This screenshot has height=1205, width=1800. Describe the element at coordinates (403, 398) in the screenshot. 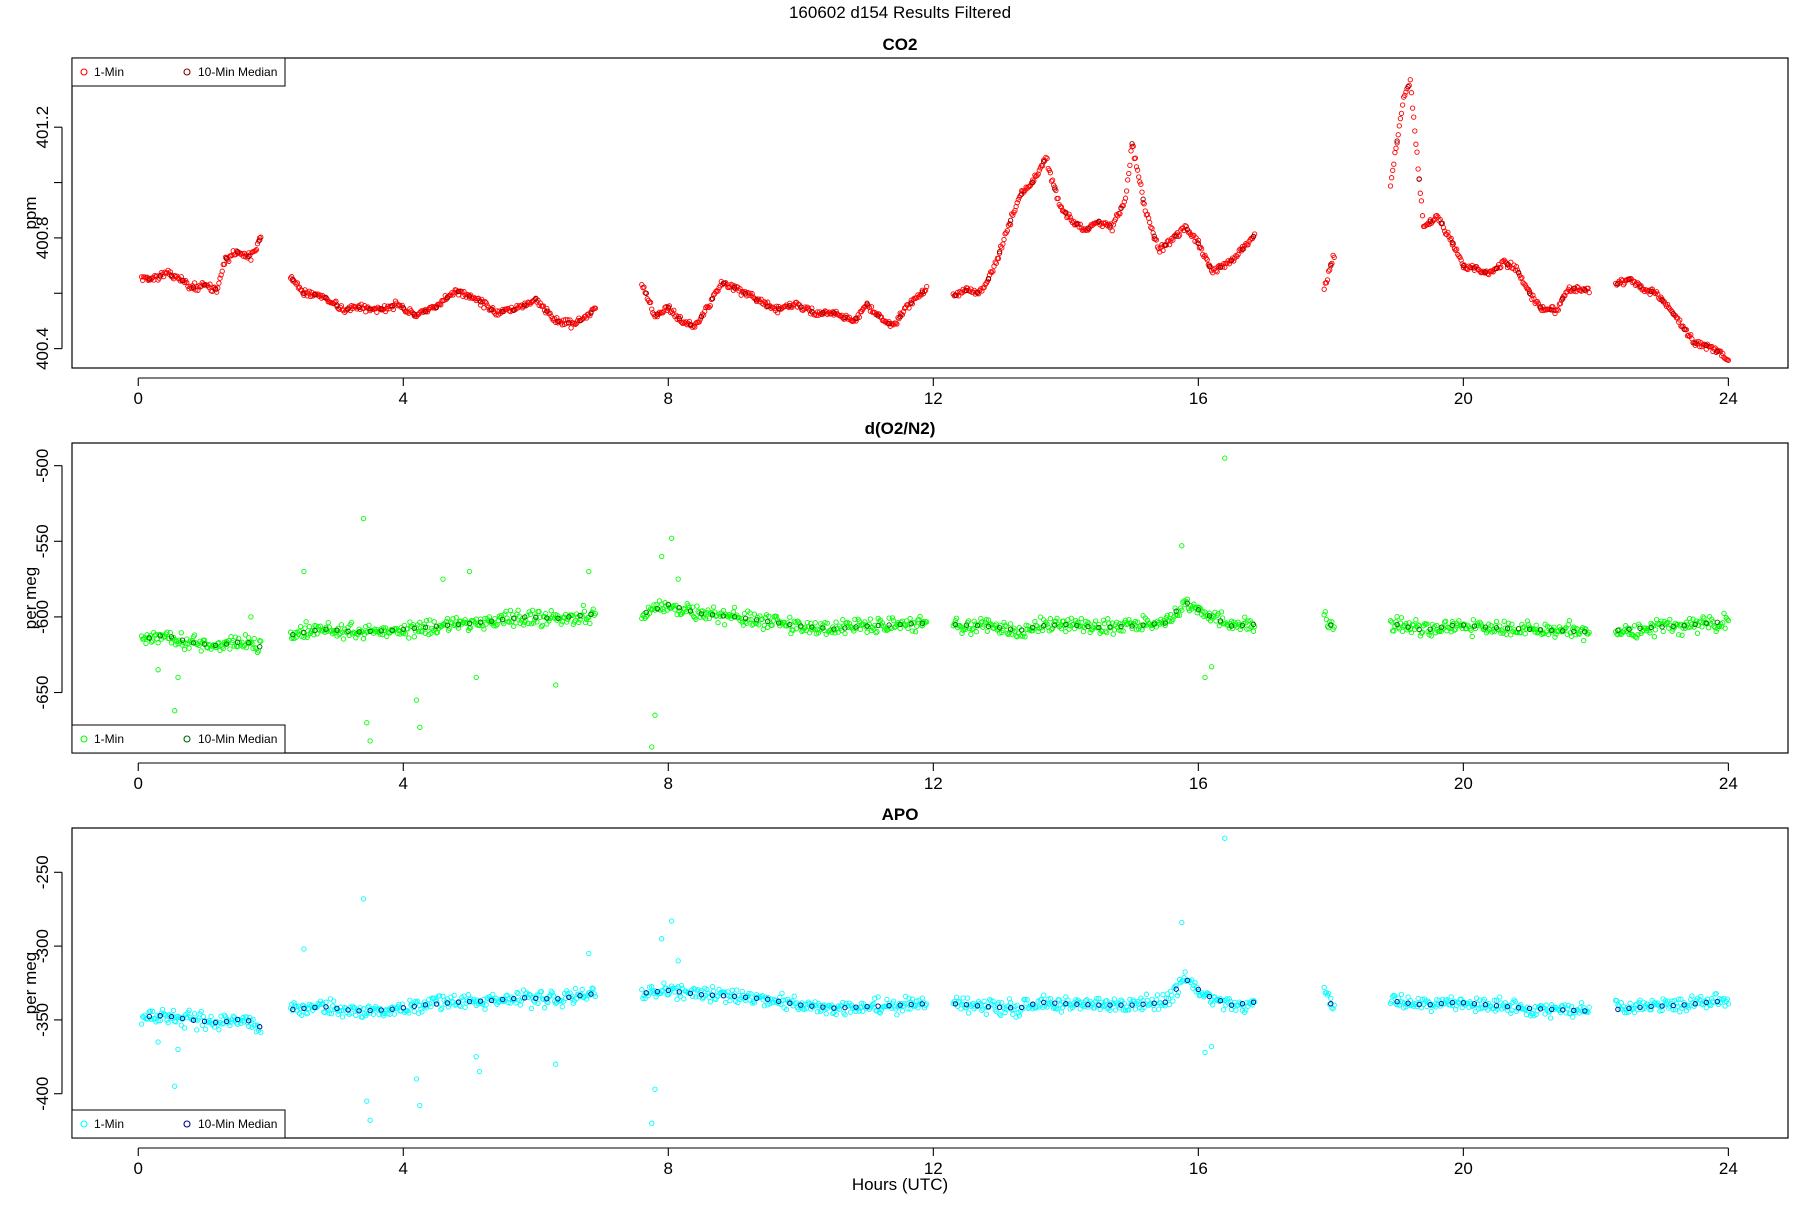

I see `co2-x-tick-label: 4` at that location.